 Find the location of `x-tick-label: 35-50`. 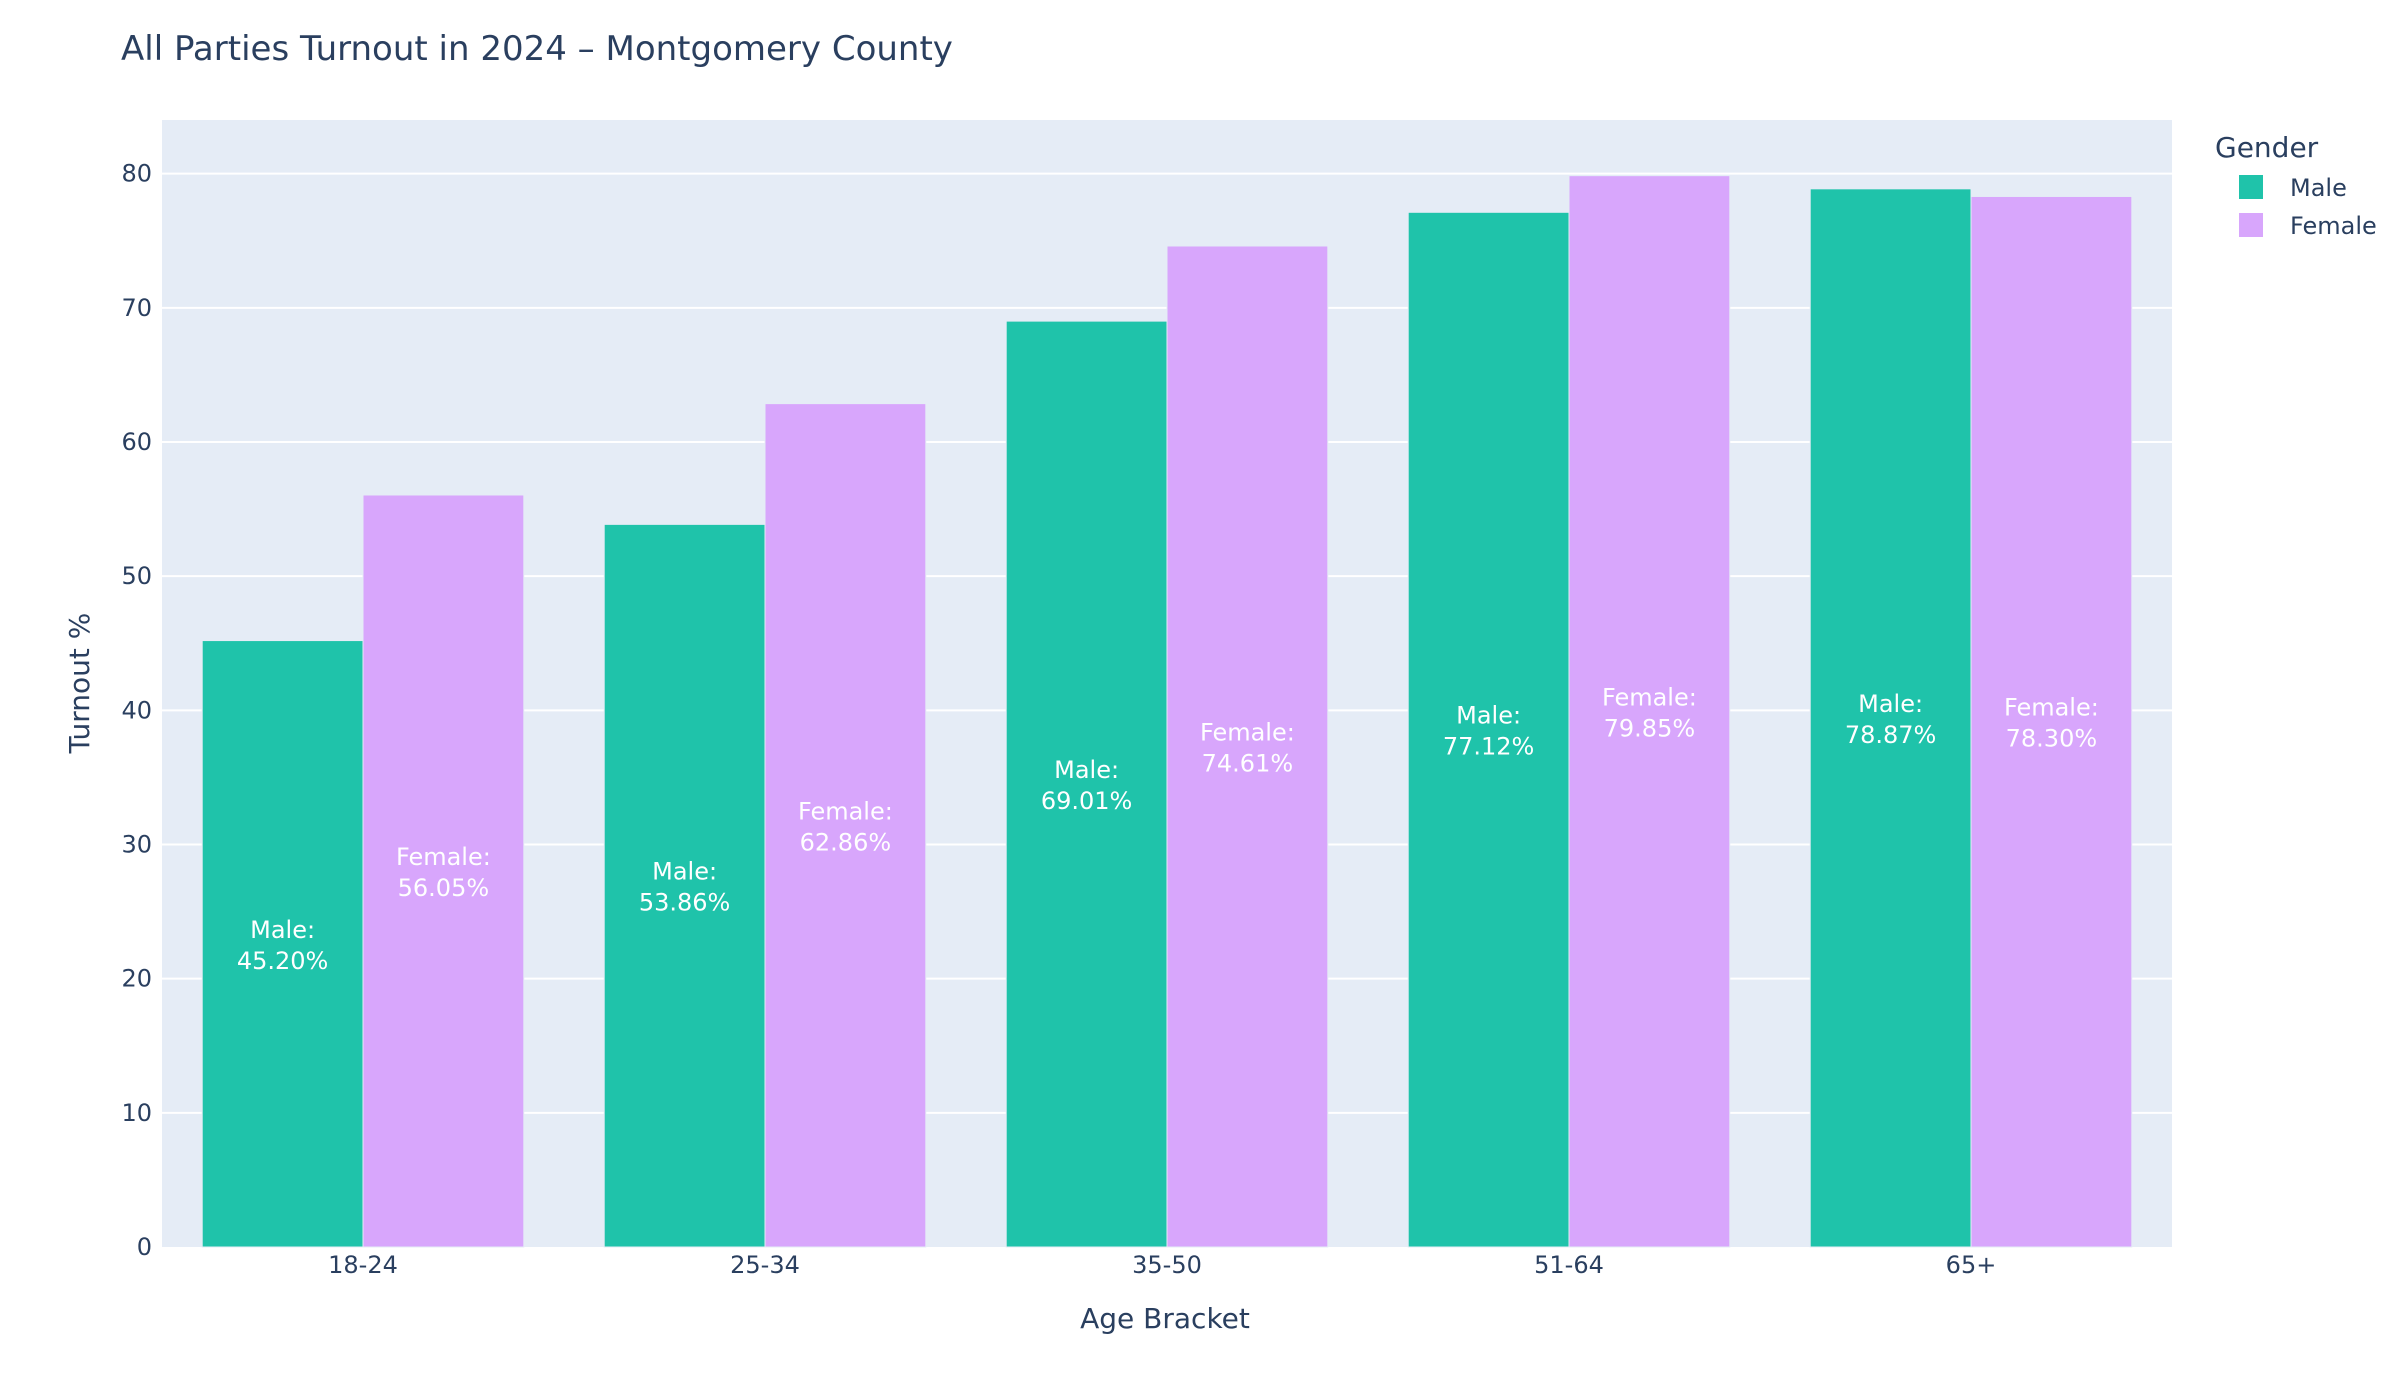

x-tick-label: 35-50 is located at coordinates (1167, 1265).